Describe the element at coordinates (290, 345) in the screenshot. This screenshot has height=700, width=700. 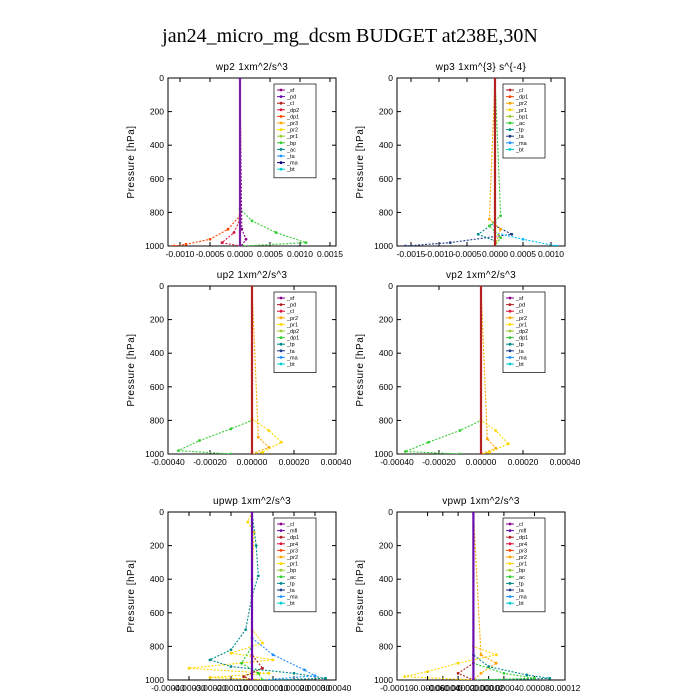
I see `legend-entry: _tp` at that location.